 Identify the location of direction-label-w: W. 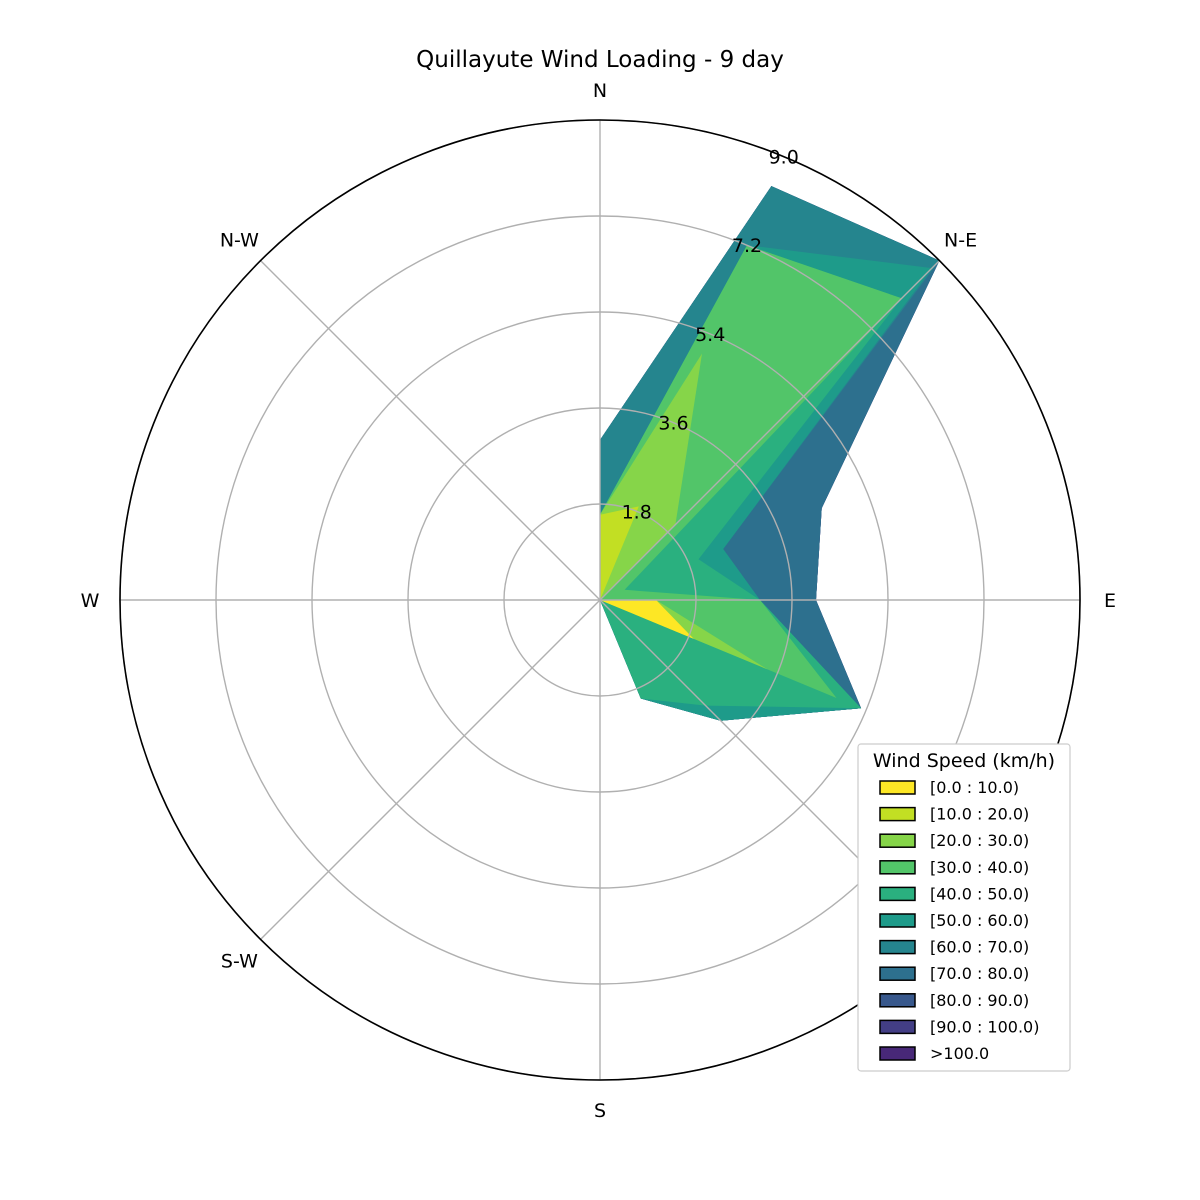
(90, 601).